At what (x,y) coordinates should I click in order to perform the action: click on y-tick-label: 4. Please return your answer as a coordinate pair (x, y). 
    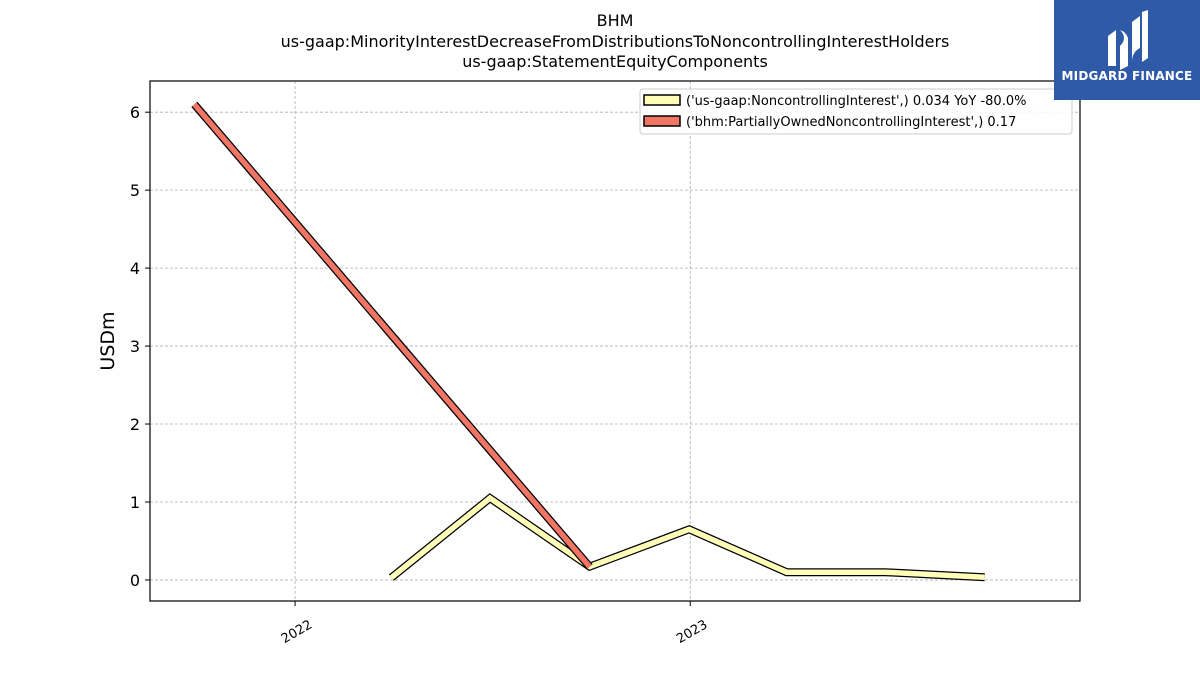
    Looking at the image, I should click on (135, 268).